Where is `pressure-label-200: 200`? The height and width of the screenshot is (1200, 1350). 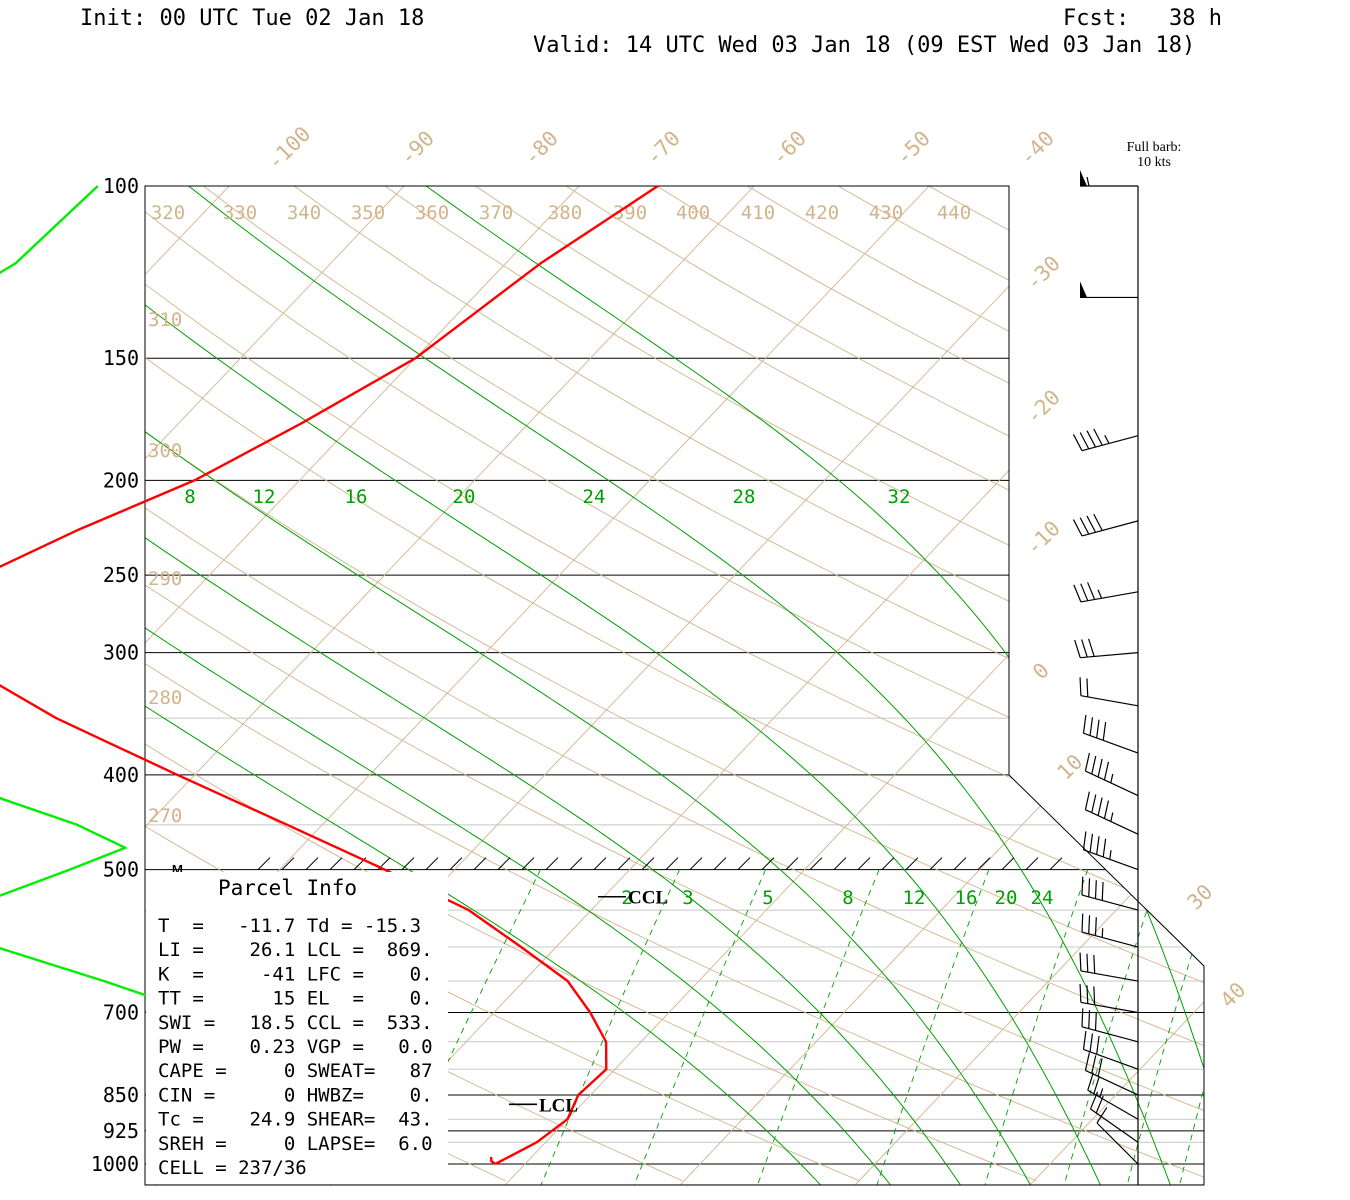 pressure-label-200: 200 is located at coordinates (121, 480).